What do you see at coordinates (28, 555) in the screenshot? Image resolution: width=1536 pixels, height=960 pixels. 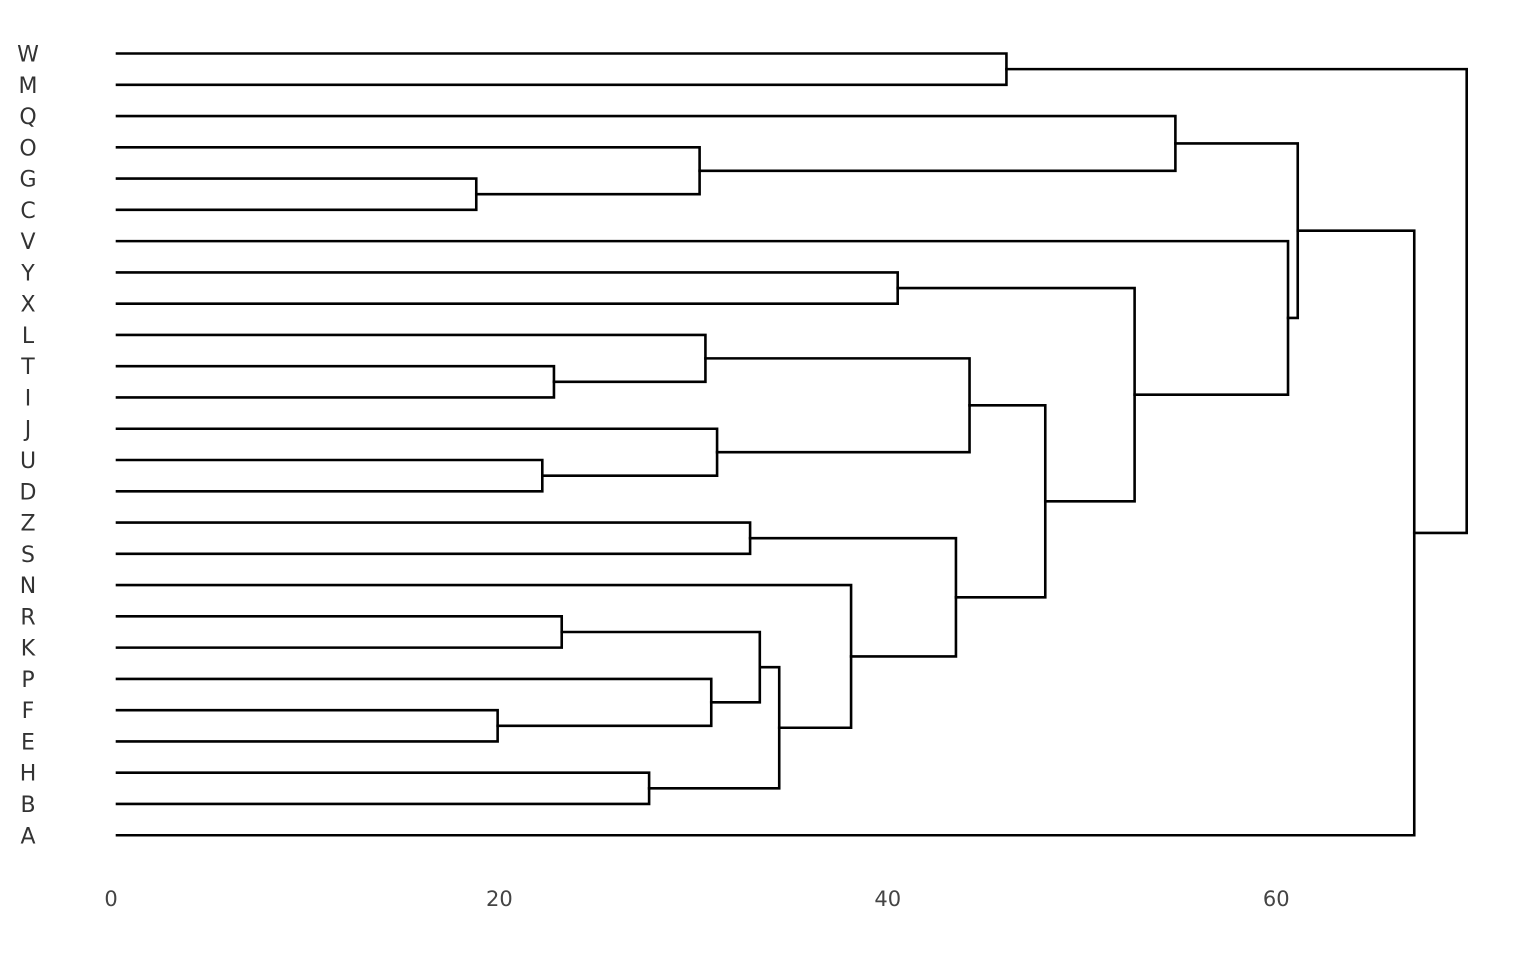 I see `leaf-label-s: S` at bounding box center [28, 555].